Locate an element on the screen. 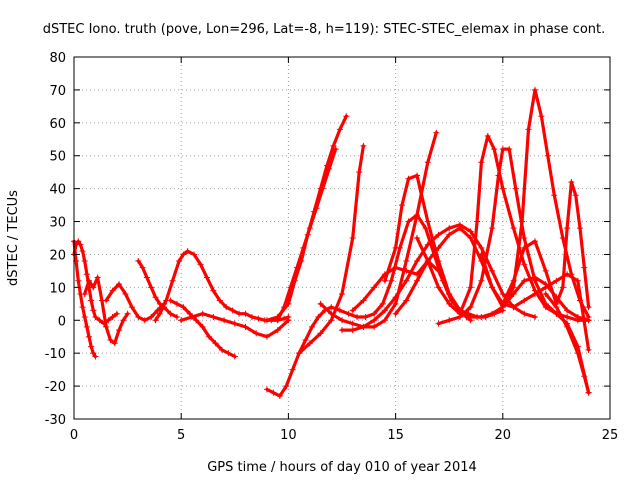  y-tick-label: 70 is located at coordinates (57, 91).